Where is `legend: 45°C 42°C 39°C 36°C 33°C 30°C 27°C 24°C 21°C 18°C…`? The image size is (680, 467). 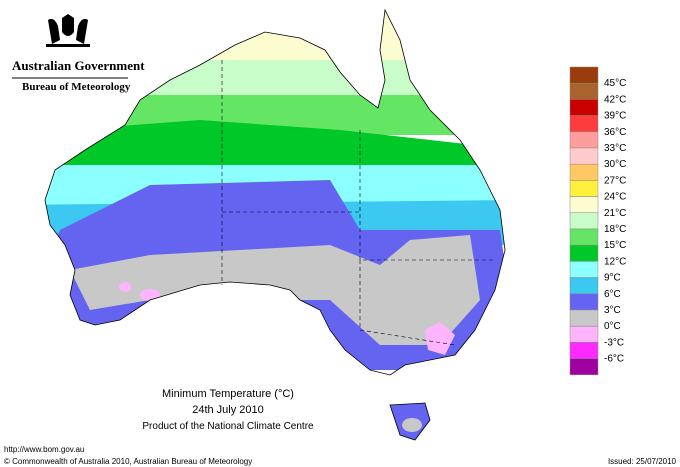 legend: 45°C 42°C 39°C 36°C 33°C 30°C 27°C 24°C 21°C 18°C… is located at coordinates (597, 221).